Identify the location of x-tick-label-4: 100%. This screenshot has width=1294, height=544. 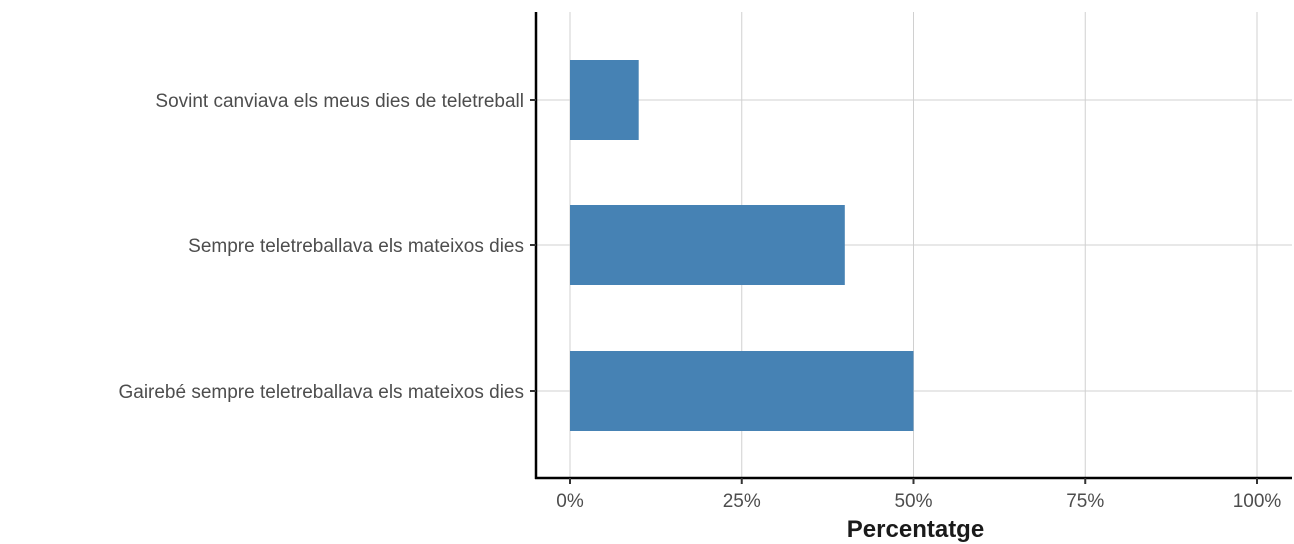
(1257, 501).